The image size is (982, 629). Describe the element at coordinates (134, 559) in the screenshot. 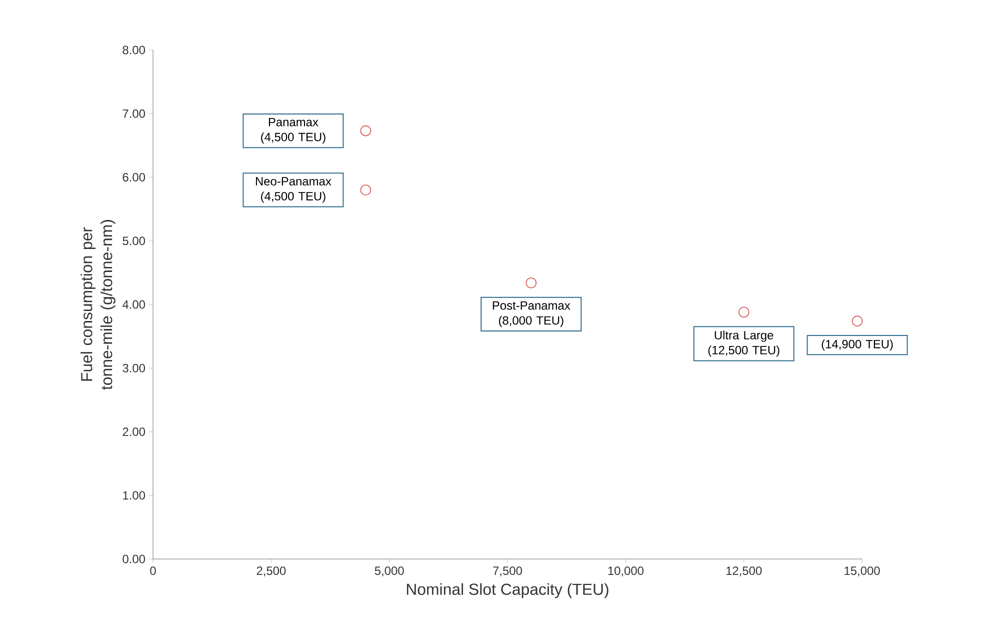

I see `y-tick-label: 0.00` at that location.